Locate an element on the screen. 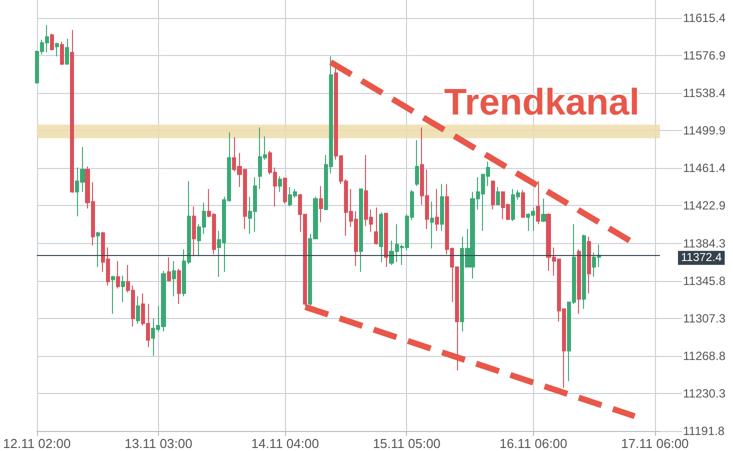 The width and height of the screenshot is (733, 451). y-tick-label: 11499.9 is located at coordinates (704, 131).